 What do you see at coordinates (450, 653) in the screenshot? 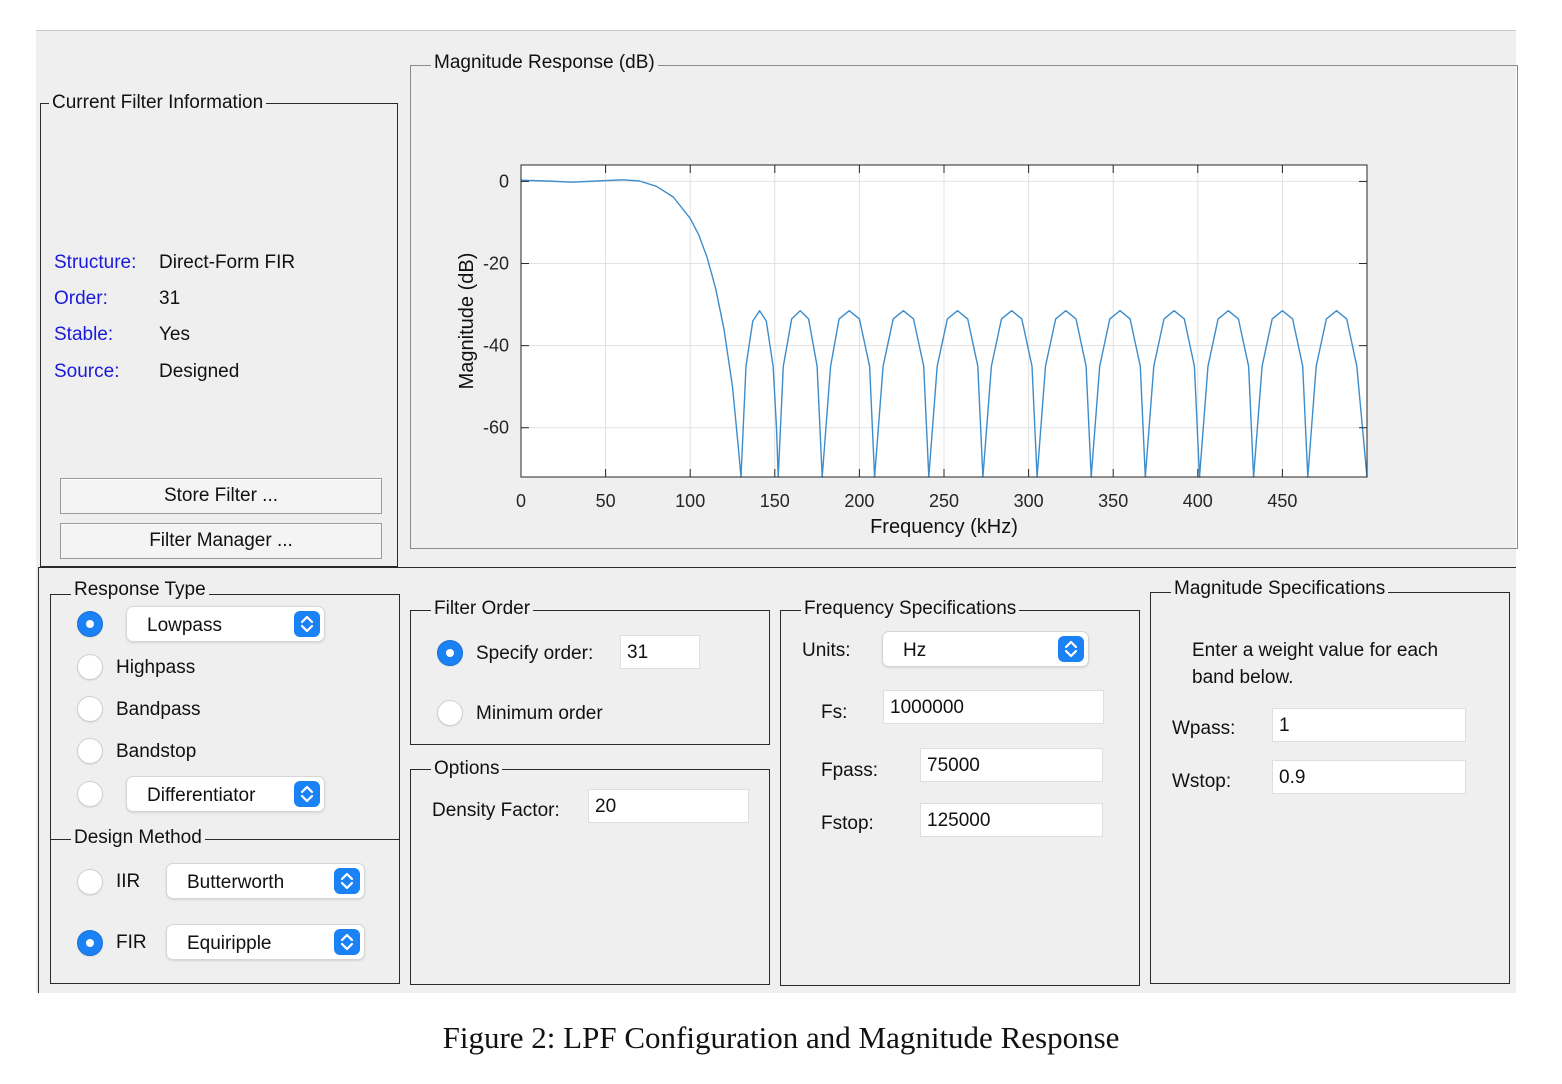
I see `specify-order-radio` at bounding box center [450, 653].